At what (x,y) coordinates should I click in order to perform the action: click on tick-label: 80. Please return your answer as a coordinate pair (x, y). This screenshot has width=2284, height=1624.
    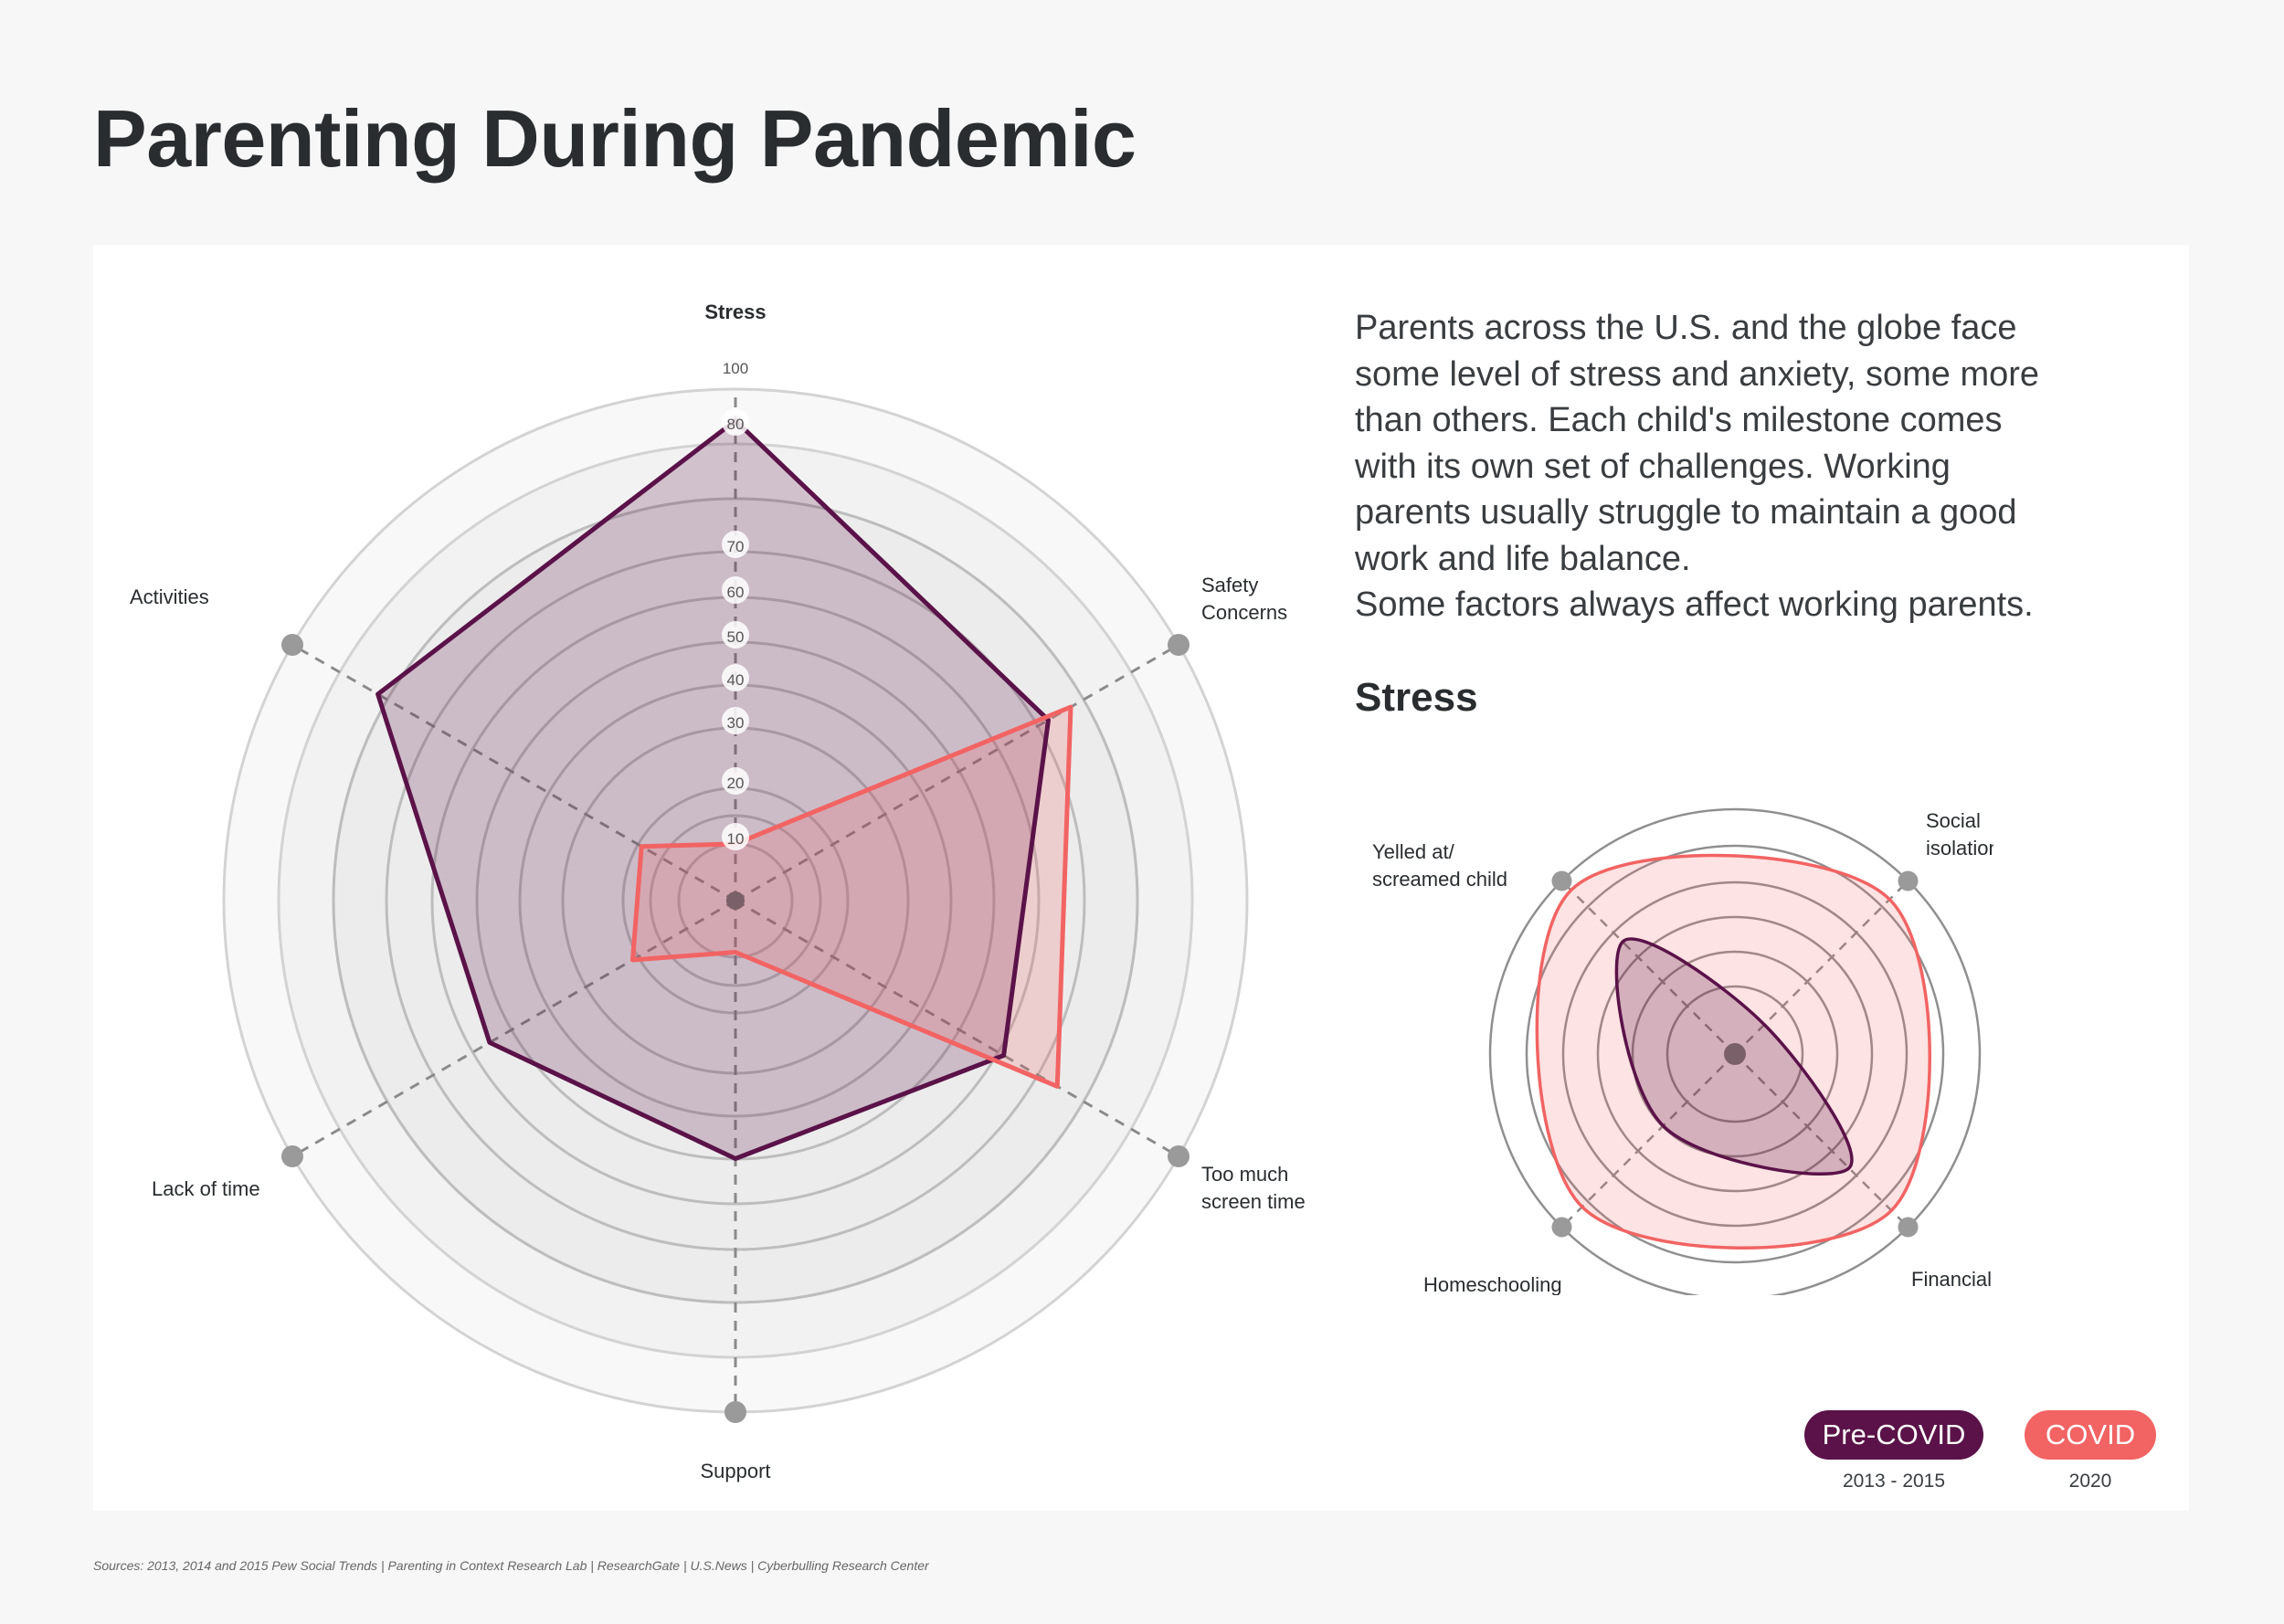
    Looking at the image, I should click on (736, 425).